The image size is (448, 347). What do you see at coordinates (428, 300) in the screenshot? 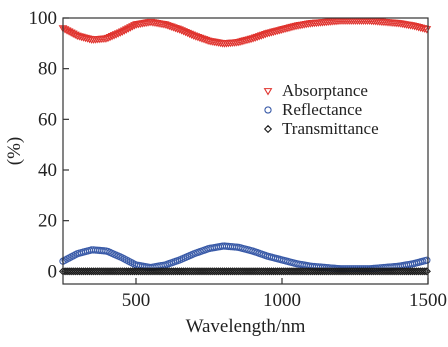
I see `x-tick-label: 1500` at bounding box center [428, 300].